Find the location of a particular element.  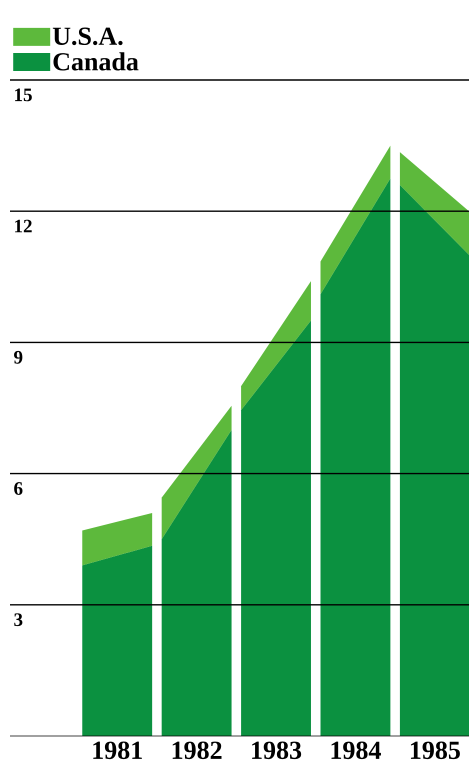

y-tick-label: 12 is located at coordinates (23, 226).